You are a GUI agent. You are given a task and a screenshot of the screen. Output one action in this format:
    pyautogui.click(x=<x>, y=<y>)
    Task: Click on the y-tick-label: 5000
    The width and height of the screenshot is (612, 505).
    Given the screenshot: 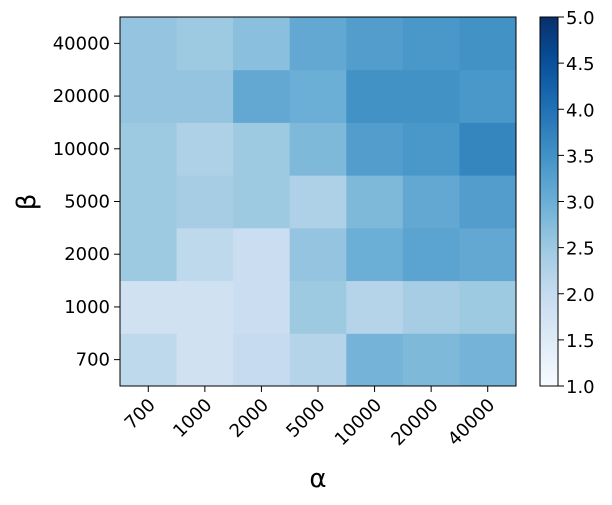 What is the action you would take?
    pyautogui.click(x=87, y=202)
    